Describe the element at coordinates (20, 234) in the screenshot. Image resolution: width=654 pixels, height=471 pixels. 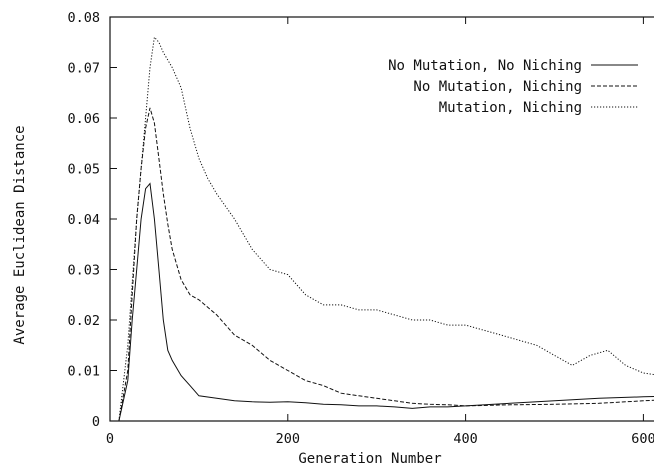
I see `y-axis-title: Average Euclidean Distance` at that location.